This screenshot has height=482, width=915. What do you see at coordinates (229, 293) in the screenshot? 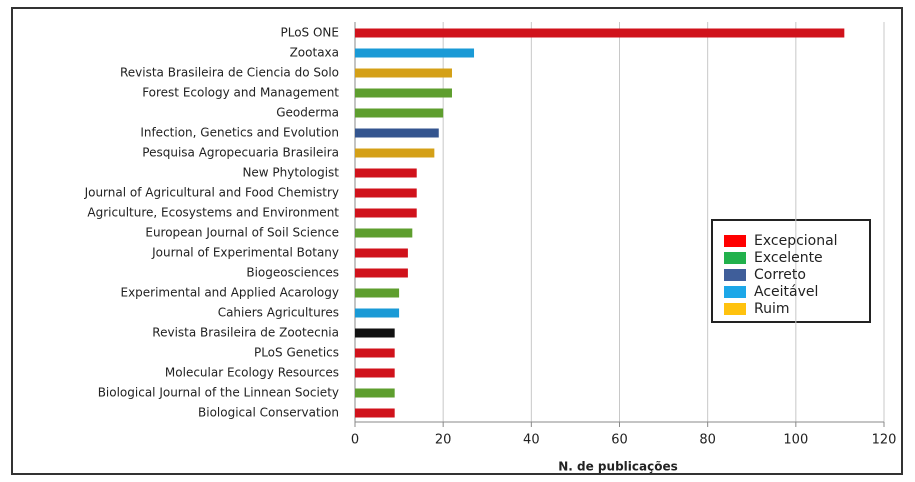
I see `y-tick-label: Experimental and Applied Acarology` at bounding box center [229, 293].